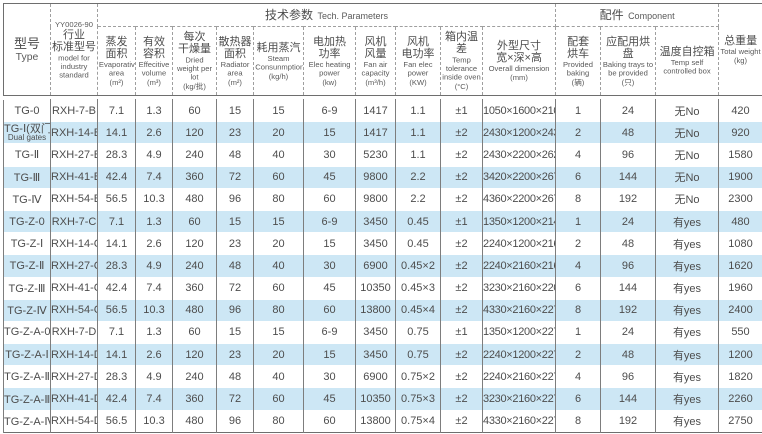  I want to click on cell-model: RXH-54-D, so click(74, 421).